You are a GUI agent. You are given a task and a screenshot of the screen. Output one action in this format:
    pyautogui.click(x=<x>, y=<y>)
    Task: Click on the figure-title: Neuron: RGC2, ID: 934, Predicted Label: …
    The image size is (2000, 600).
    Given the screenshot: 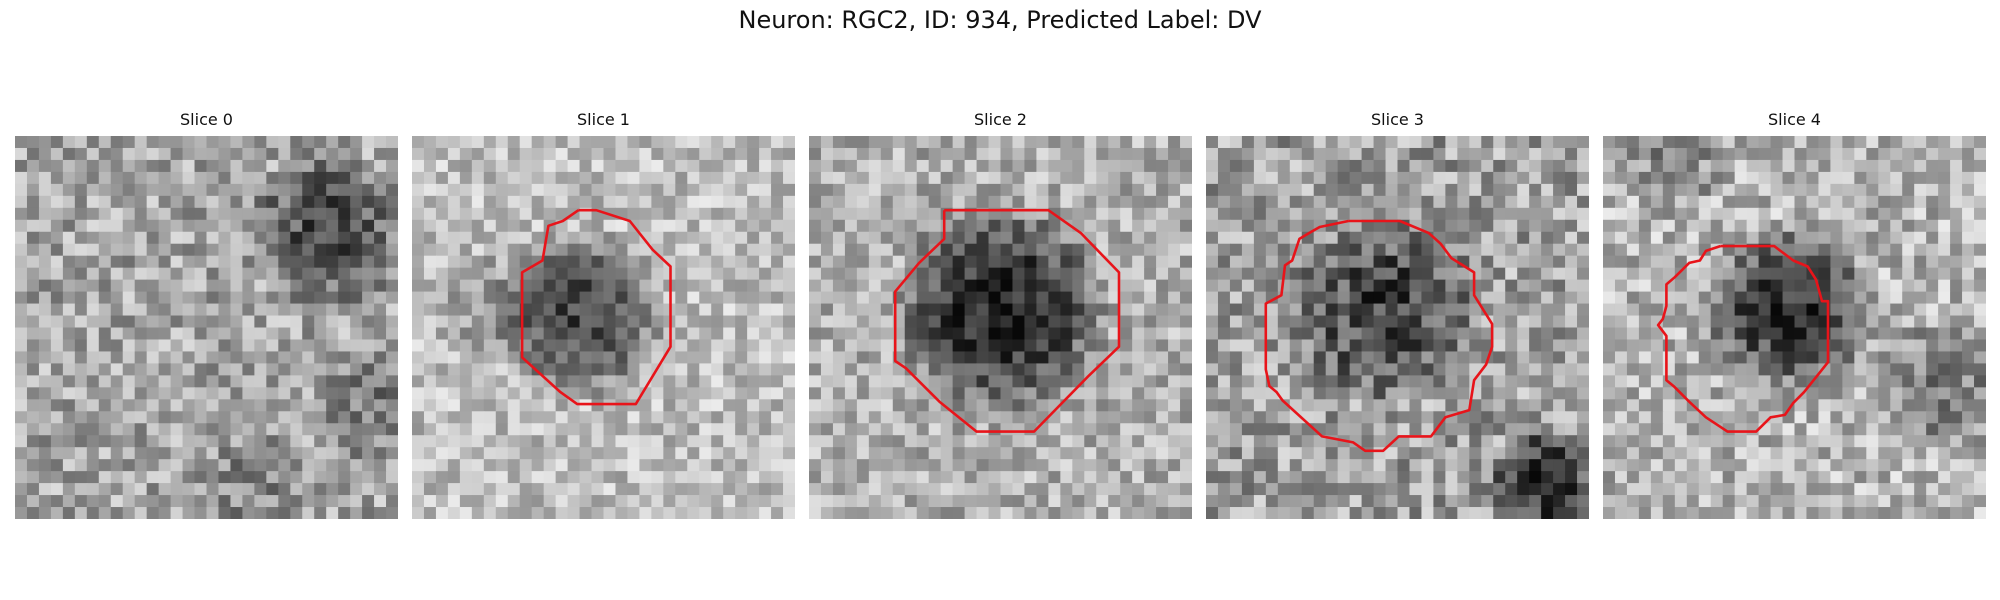 What is the action you would take?
    pyautogui.click(x=1000, y=20)
    